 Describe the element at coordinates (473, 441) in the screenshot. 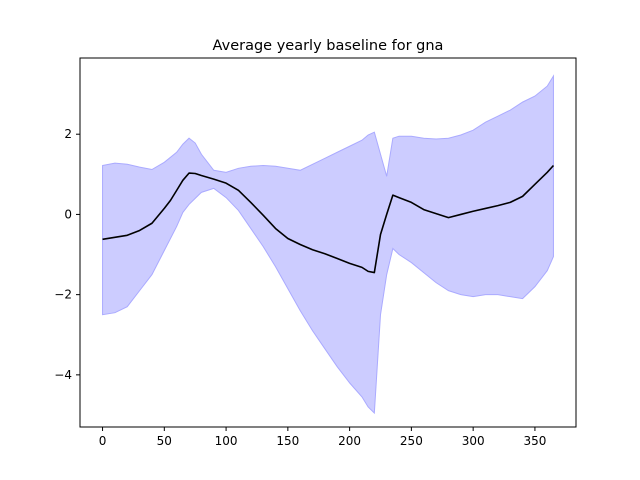

I see `x-tick-label: 300` at that location.